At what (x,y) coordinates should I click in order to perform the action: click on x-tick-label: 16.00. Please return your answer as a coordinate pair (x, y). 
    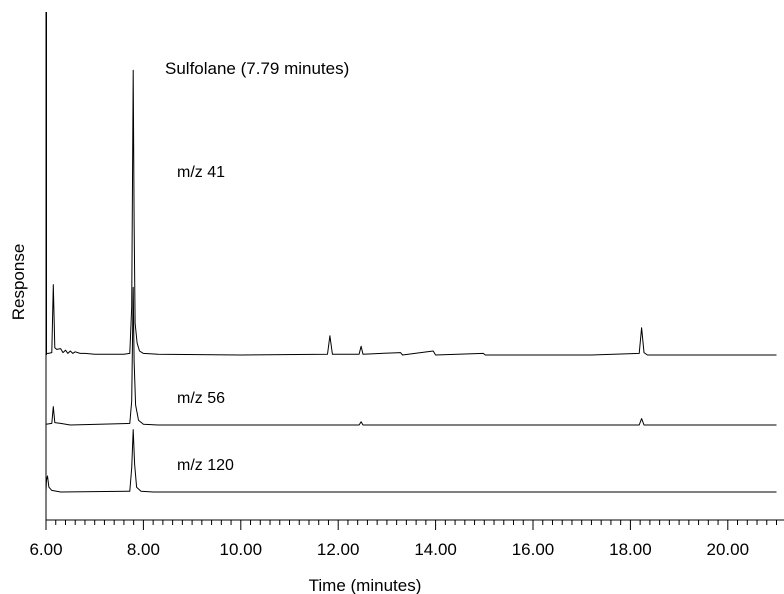
    Looking at the image, I should click on (533, 549).